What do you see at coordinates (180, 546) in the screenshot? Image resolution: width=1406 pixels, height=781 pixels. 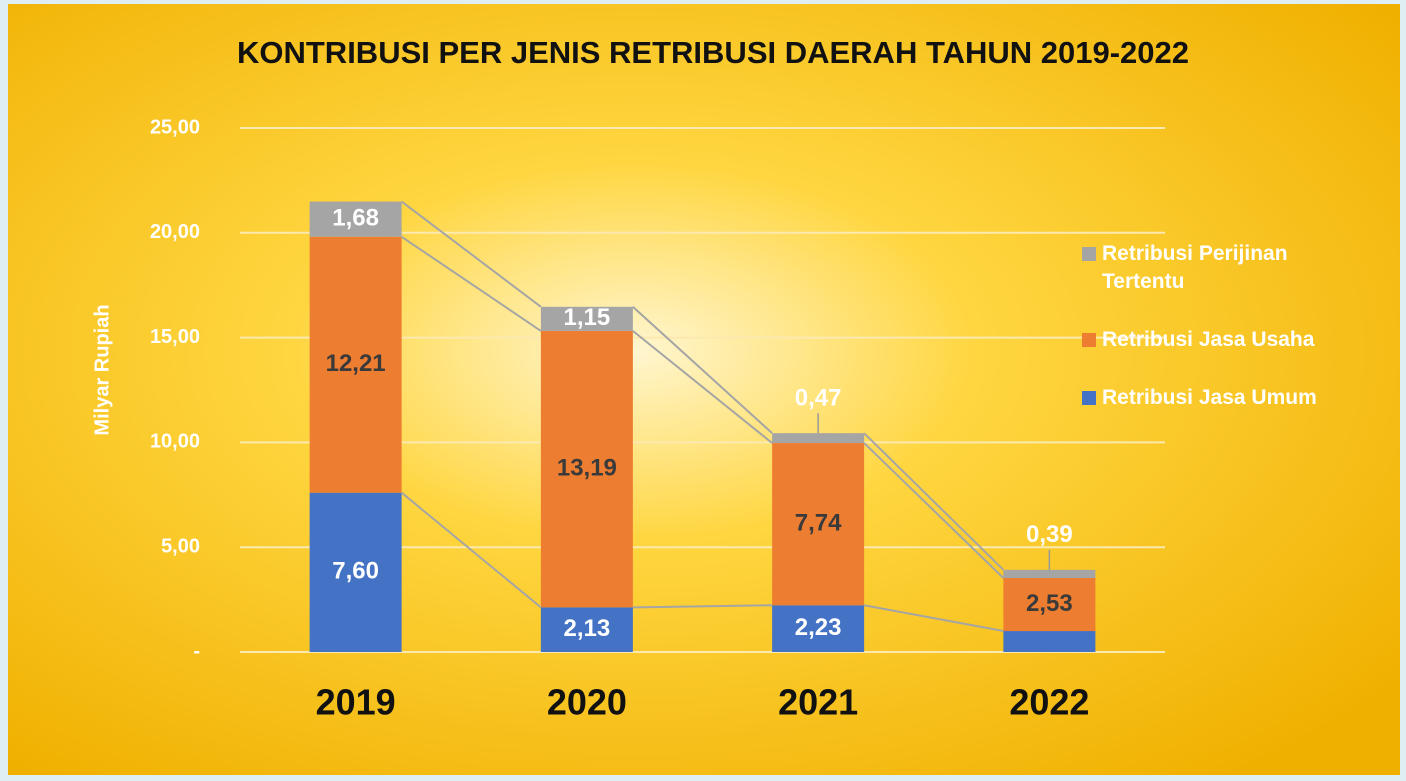 I see `y-tick-label: 5,00` at bounding box center [180, 546].